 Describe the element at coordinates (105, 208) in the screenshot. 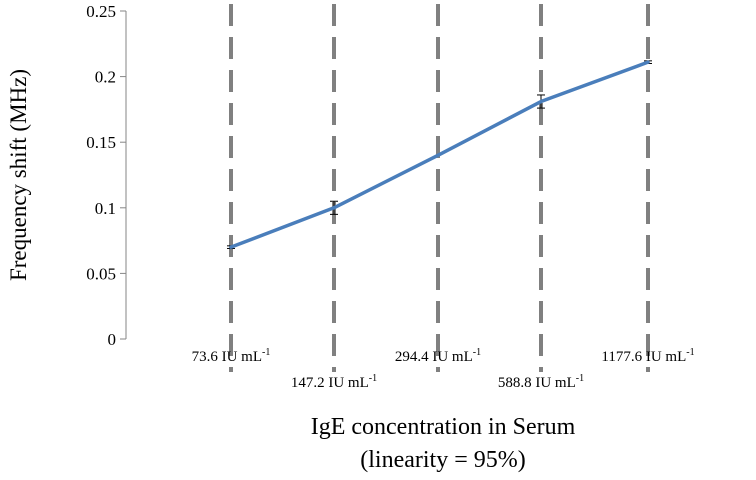

I see `y-tick-label: 0.1` at that location.